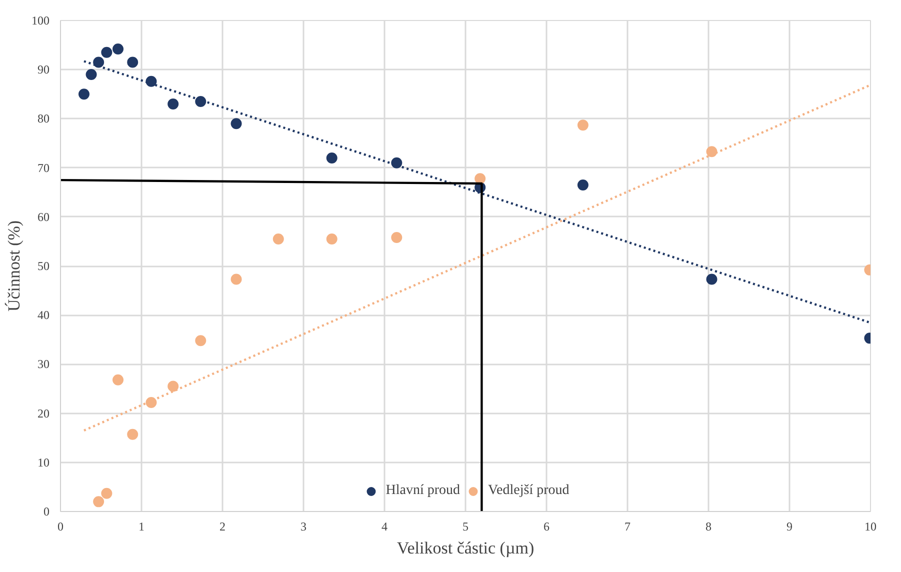 Image resolution: width=901 pixels, height=572 pixels. What do you see at coordinates (709, 527) in the screenshot?
I see `x-tick-label: 8` at bounding box center [709, 527].